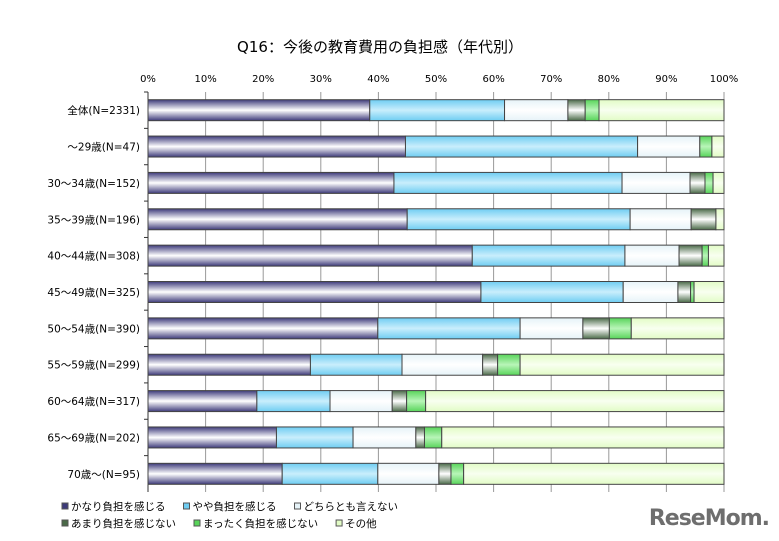 This screenshot has height=541, width=779. What do you see at coordinates (93, 402) in the screenshot?
I see `category-label: 60～64歳(N=317)` at bounding box center [93, 402].